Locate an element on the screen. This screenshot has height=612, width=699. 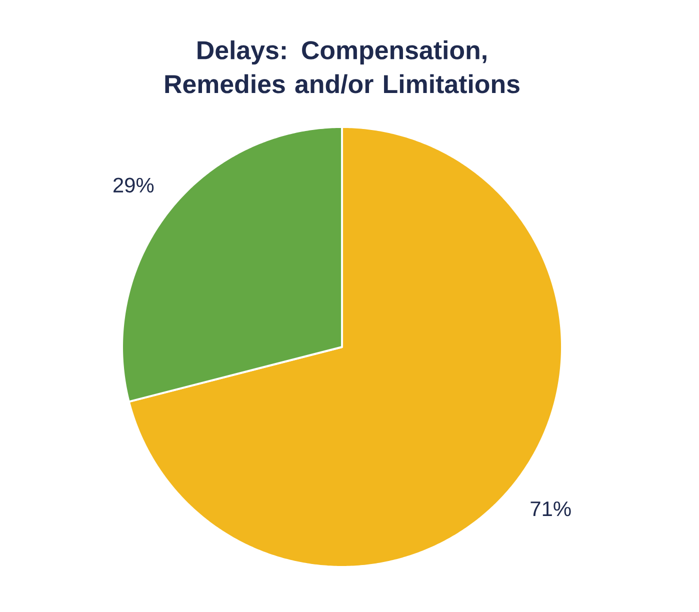
chart-title: Delays: Compensation, Remedies and/or Limitations is located at coordinates (342, 67).